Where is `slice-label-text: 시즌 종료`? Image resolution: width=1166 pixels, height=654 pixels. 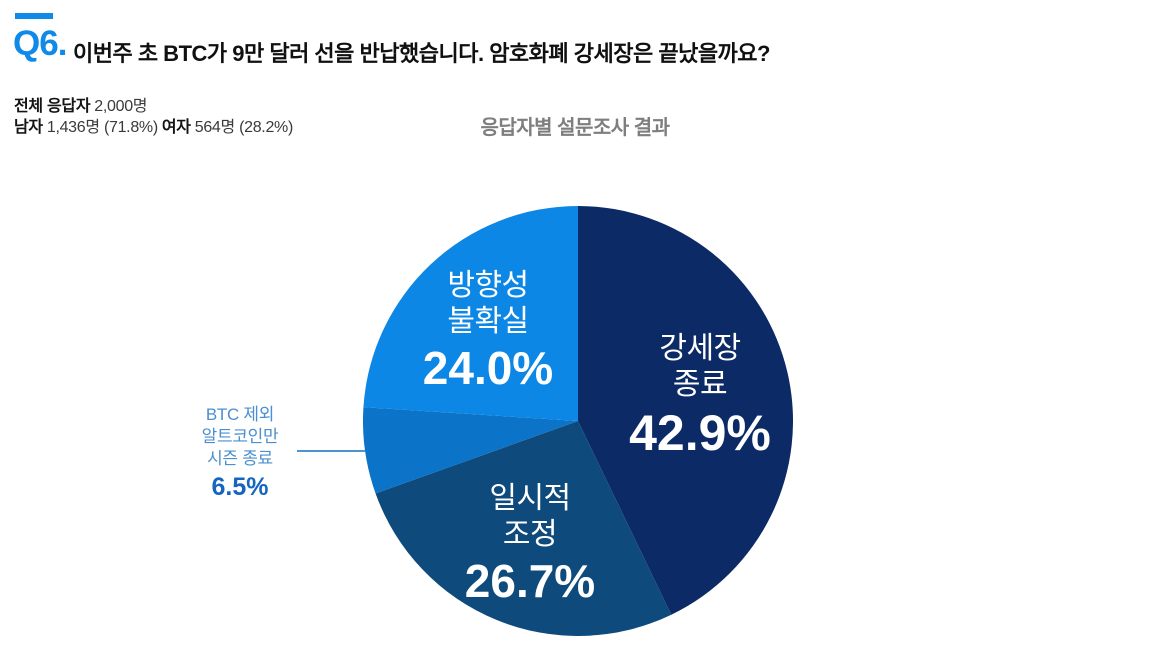
slice-label-text: 시즌 종료 is located at coordinates (240, 458).